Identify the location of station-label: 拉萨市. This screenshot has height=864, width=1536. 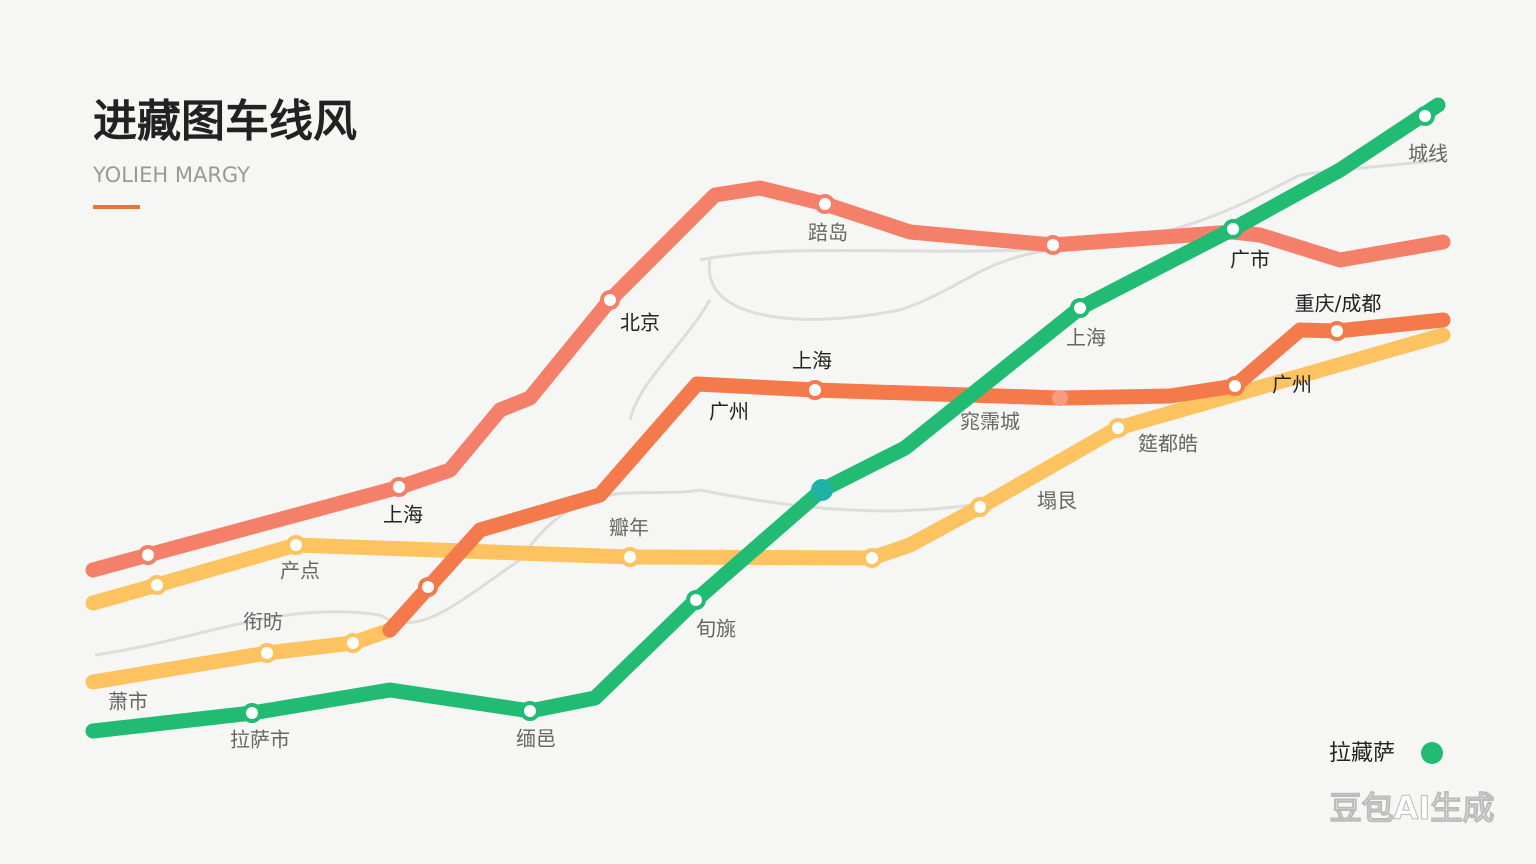
(260, 740).